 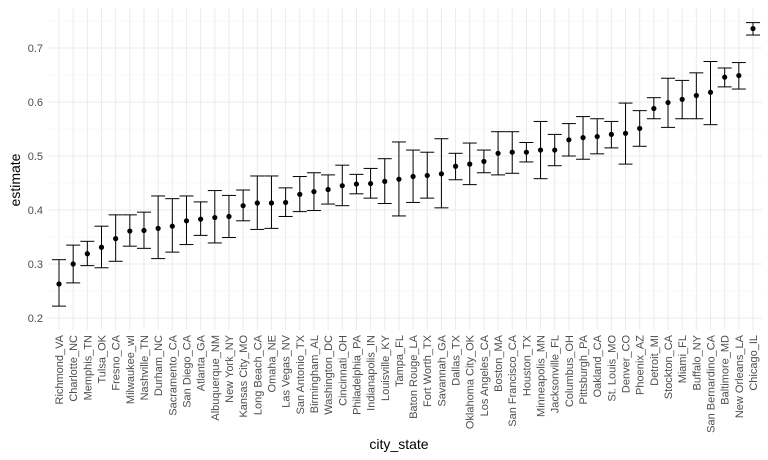 What do you see at coordinates (230, 368) in the screenshot?
I see `x-tick-label: New York_NY` at bounding box center [230, 368].